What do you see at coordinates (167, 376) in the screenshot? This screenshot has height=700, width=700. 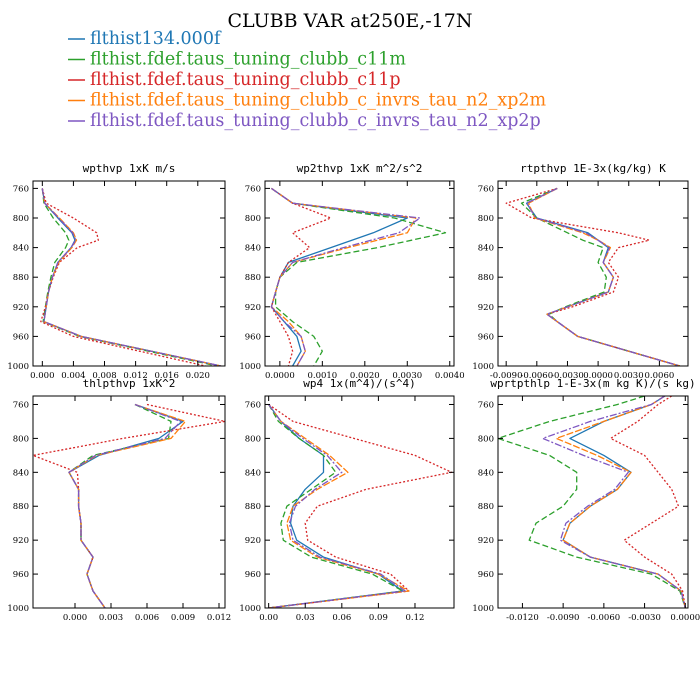 I see `x-tick-label: 0.016` at bounding box center [167, 376].